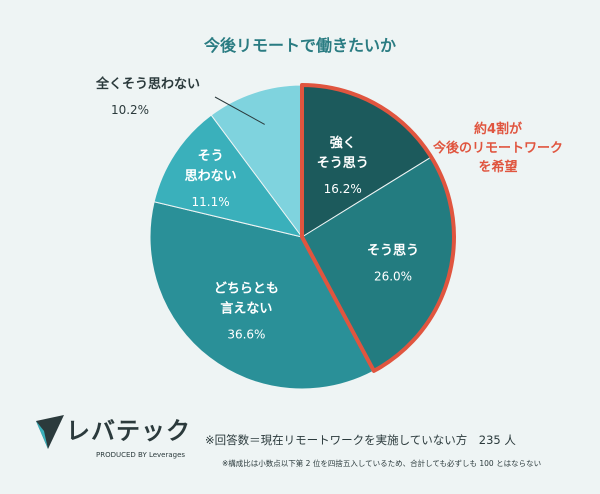 Image resolution: width=600 pixels, height=494 pixels. I want to click on callout-line: を希望, so click(498, 167).